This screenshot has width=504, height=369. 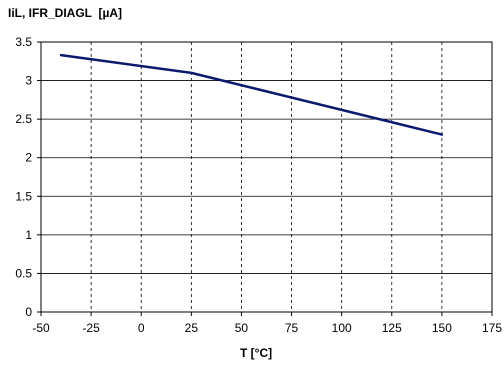 What do you see at coordinates (23, 273) in the screenshot?
I see `y-tick-label: 0.5` at bounding box center [23, 273].